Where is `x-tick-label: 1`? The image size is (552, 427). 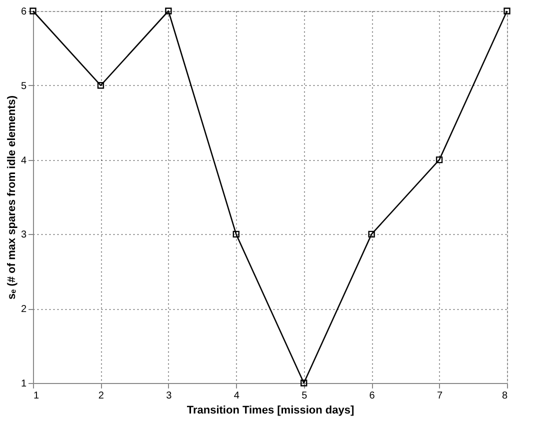
x-tick-label: 1 is located at coordinates (37, 396).